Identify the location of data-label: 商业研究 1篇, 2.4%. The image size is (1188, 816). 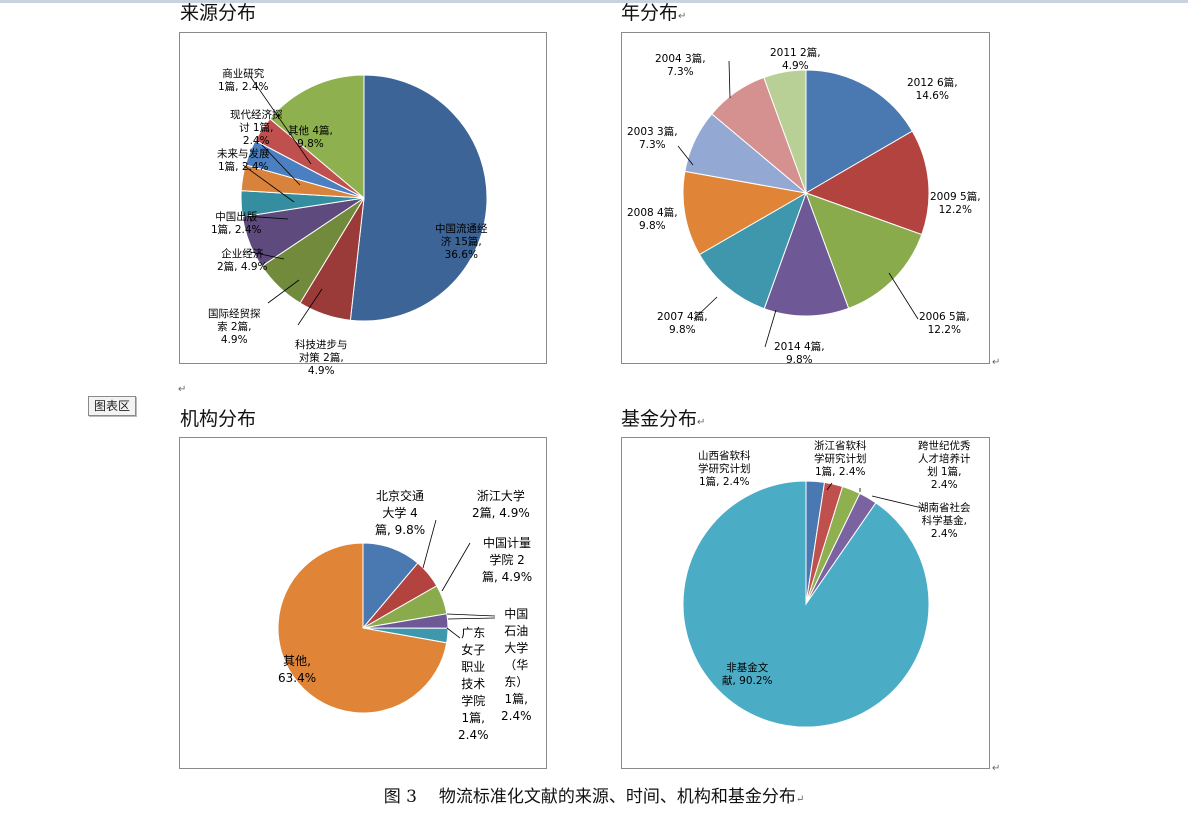
(243, 81).